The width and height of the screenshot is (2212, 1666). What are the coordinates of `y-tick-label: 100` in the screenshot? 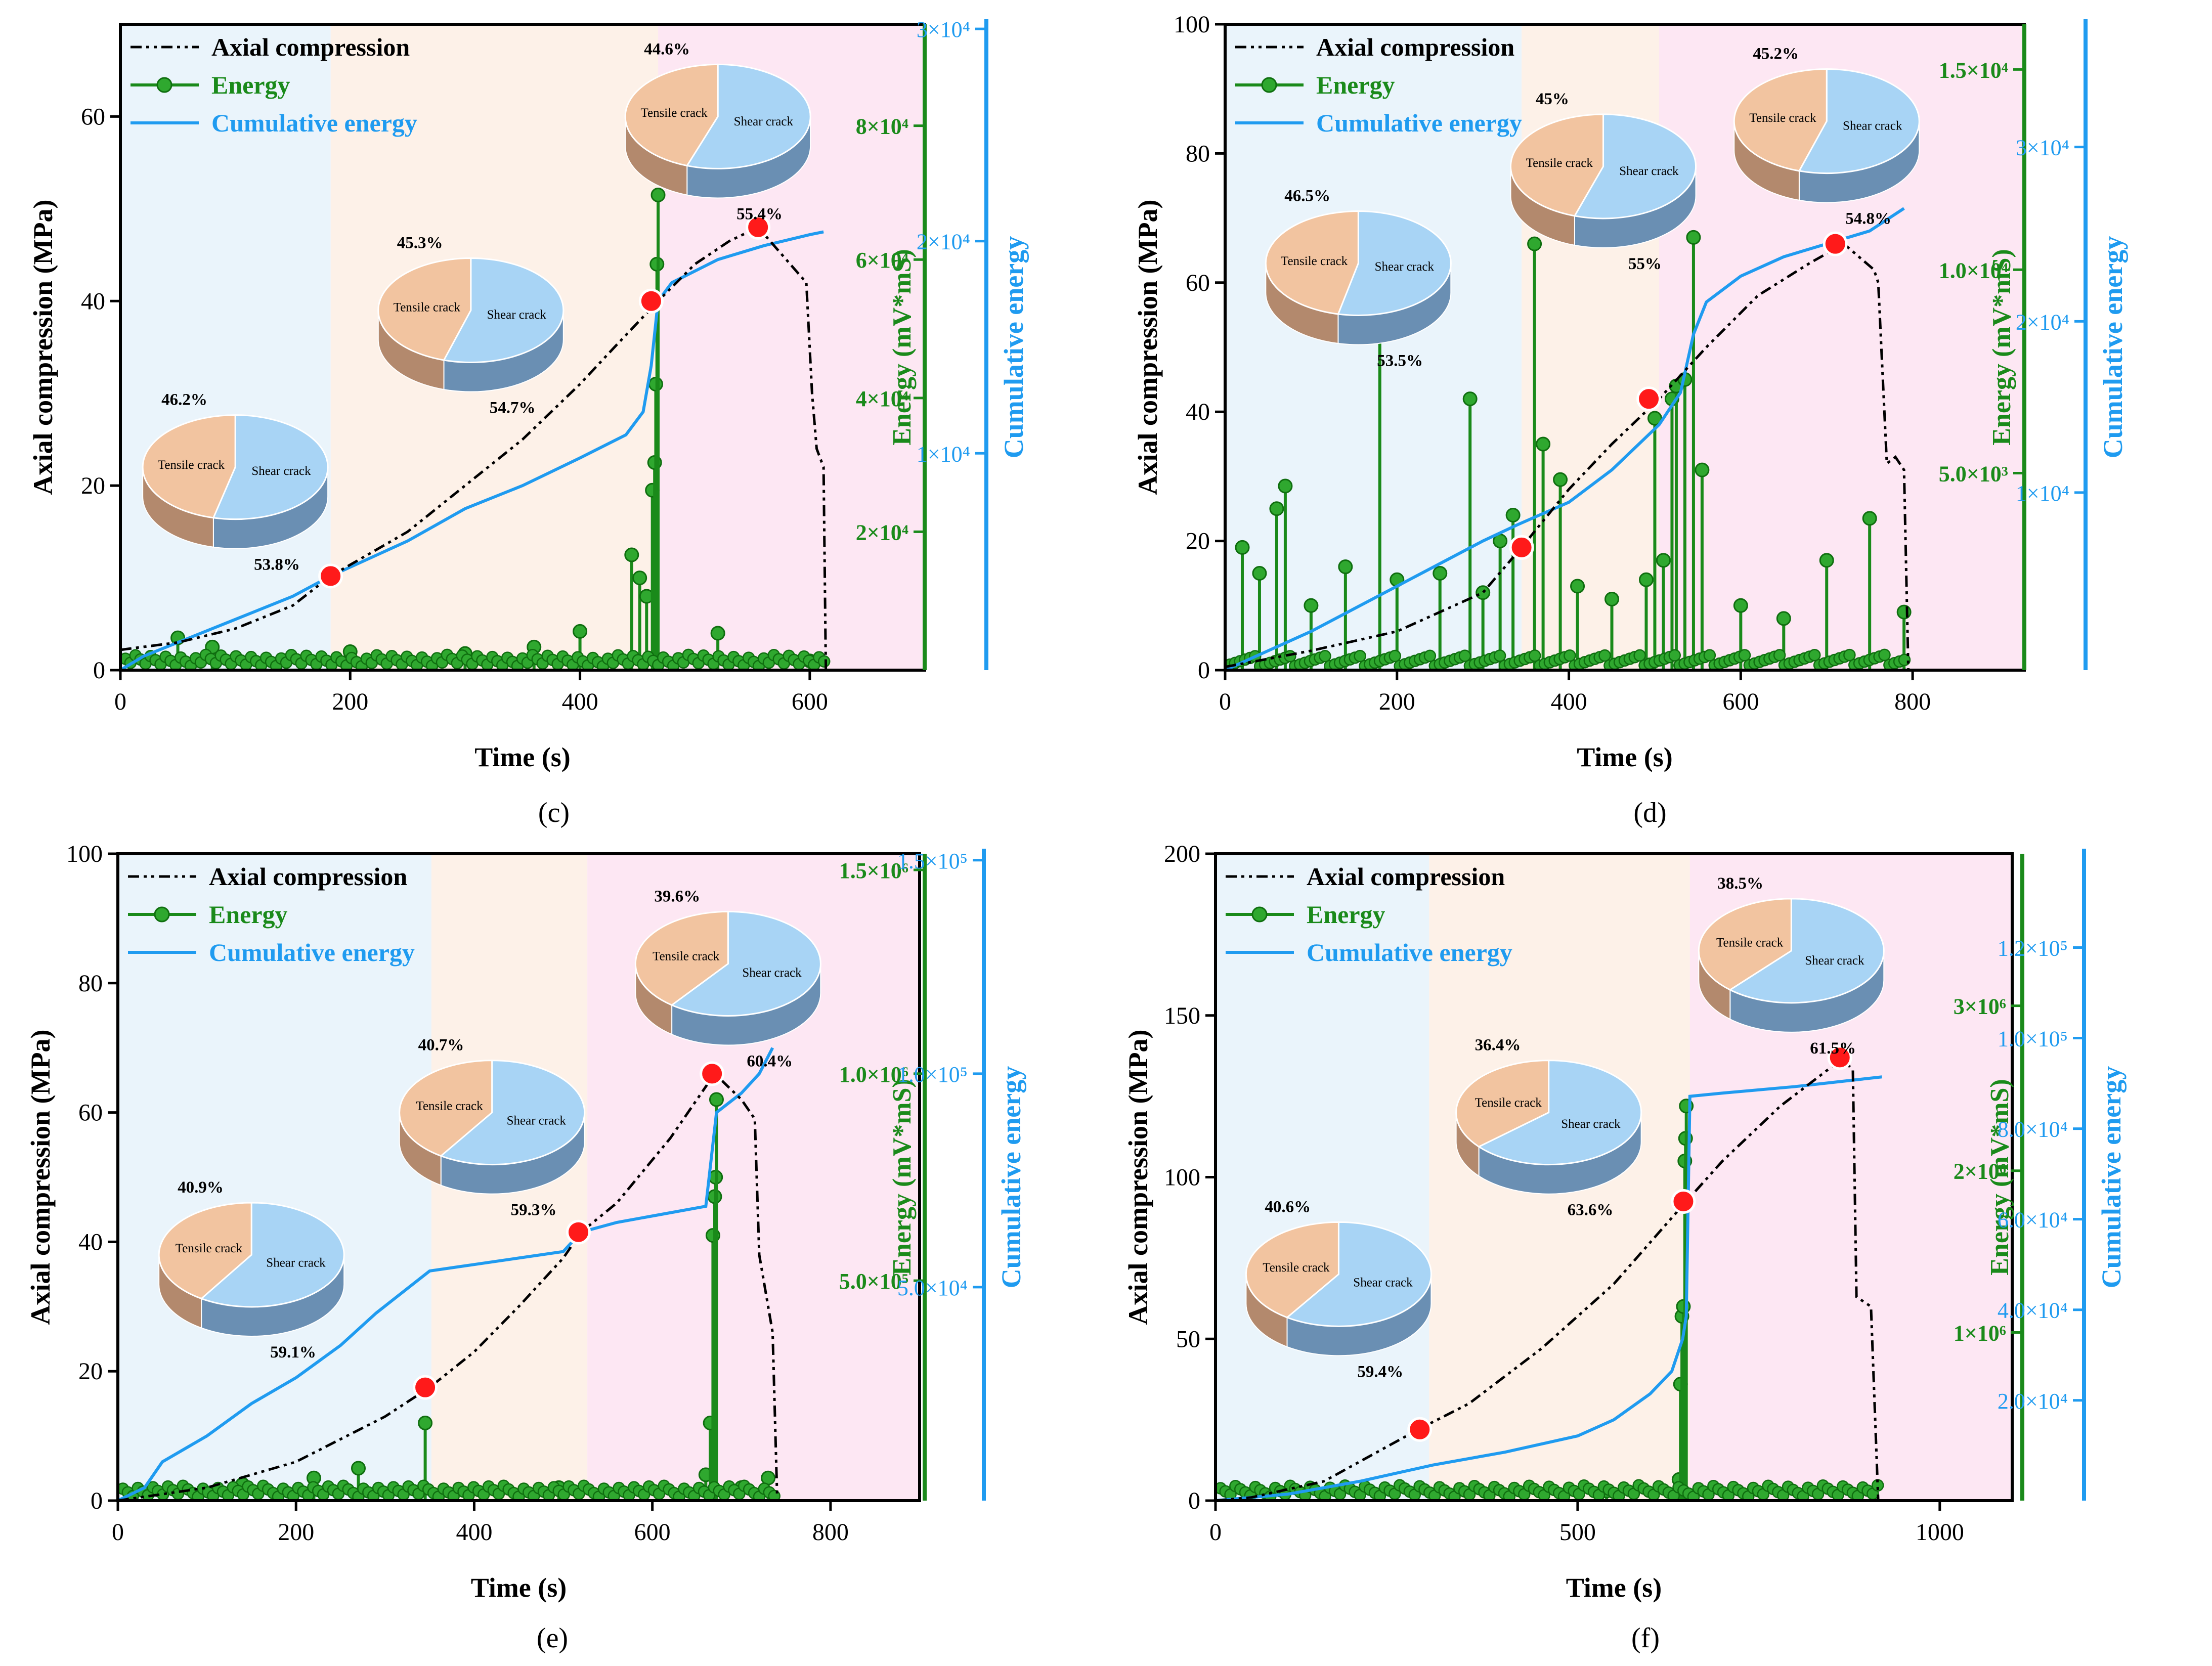 It's located at (1192, 24).